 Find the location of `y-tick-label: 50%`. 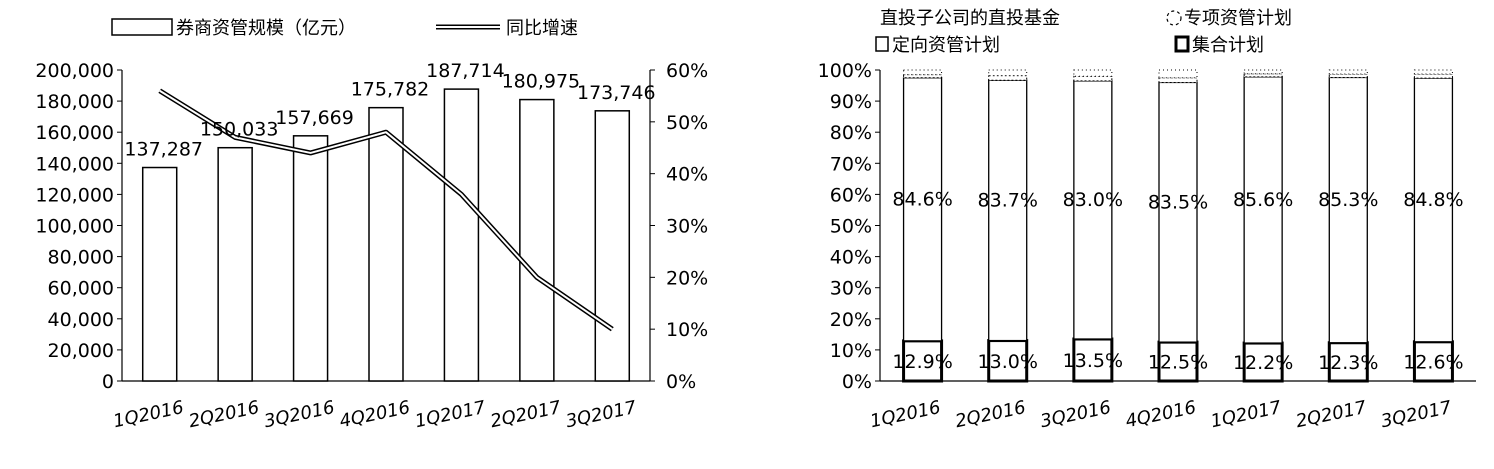

y-tick-label: 50% is located at coordinates (851, 227).